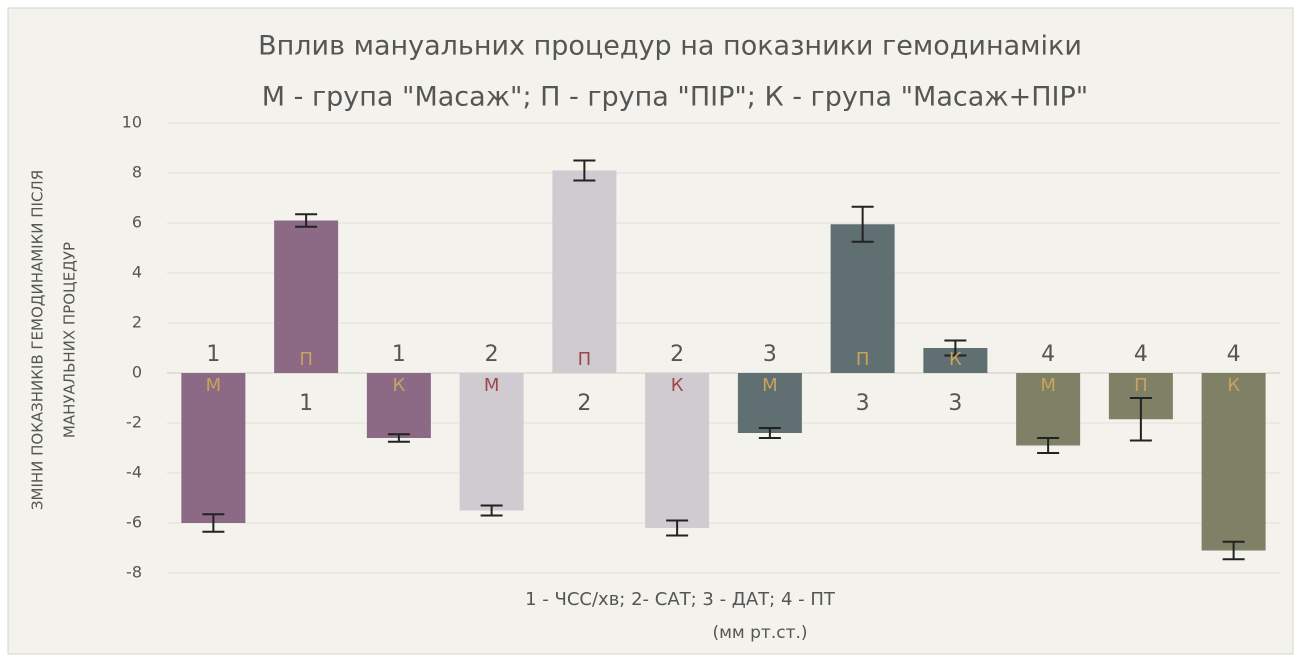  What do you see at coordinates (134, 572) in the screenshot?
I see `y-tick-label: -8` at bounding box center [134, 572].